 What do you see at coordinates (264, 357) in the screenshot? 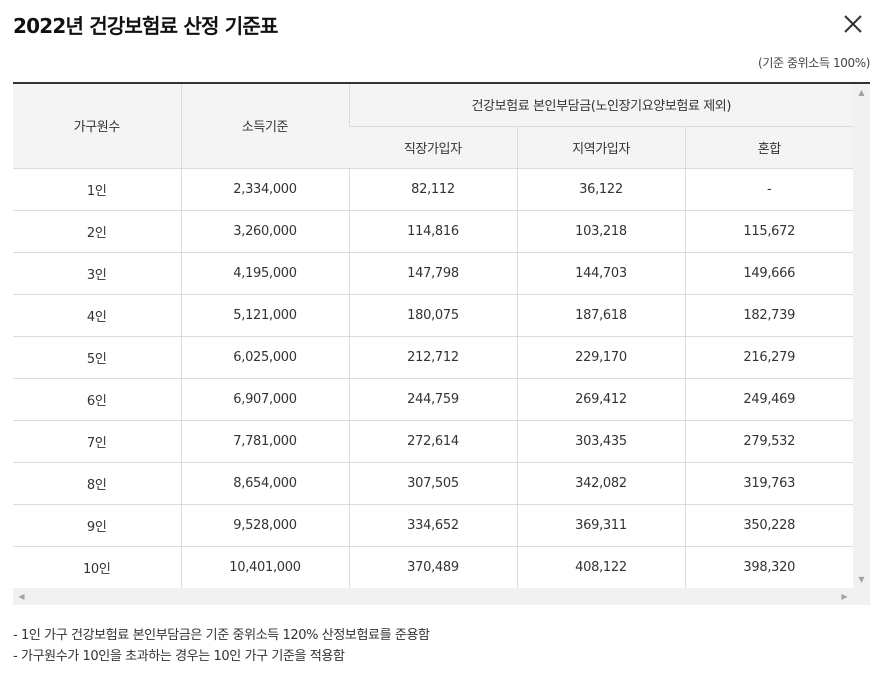
I see `cell-income: 6,025,000` at bounding box center [264, 357].